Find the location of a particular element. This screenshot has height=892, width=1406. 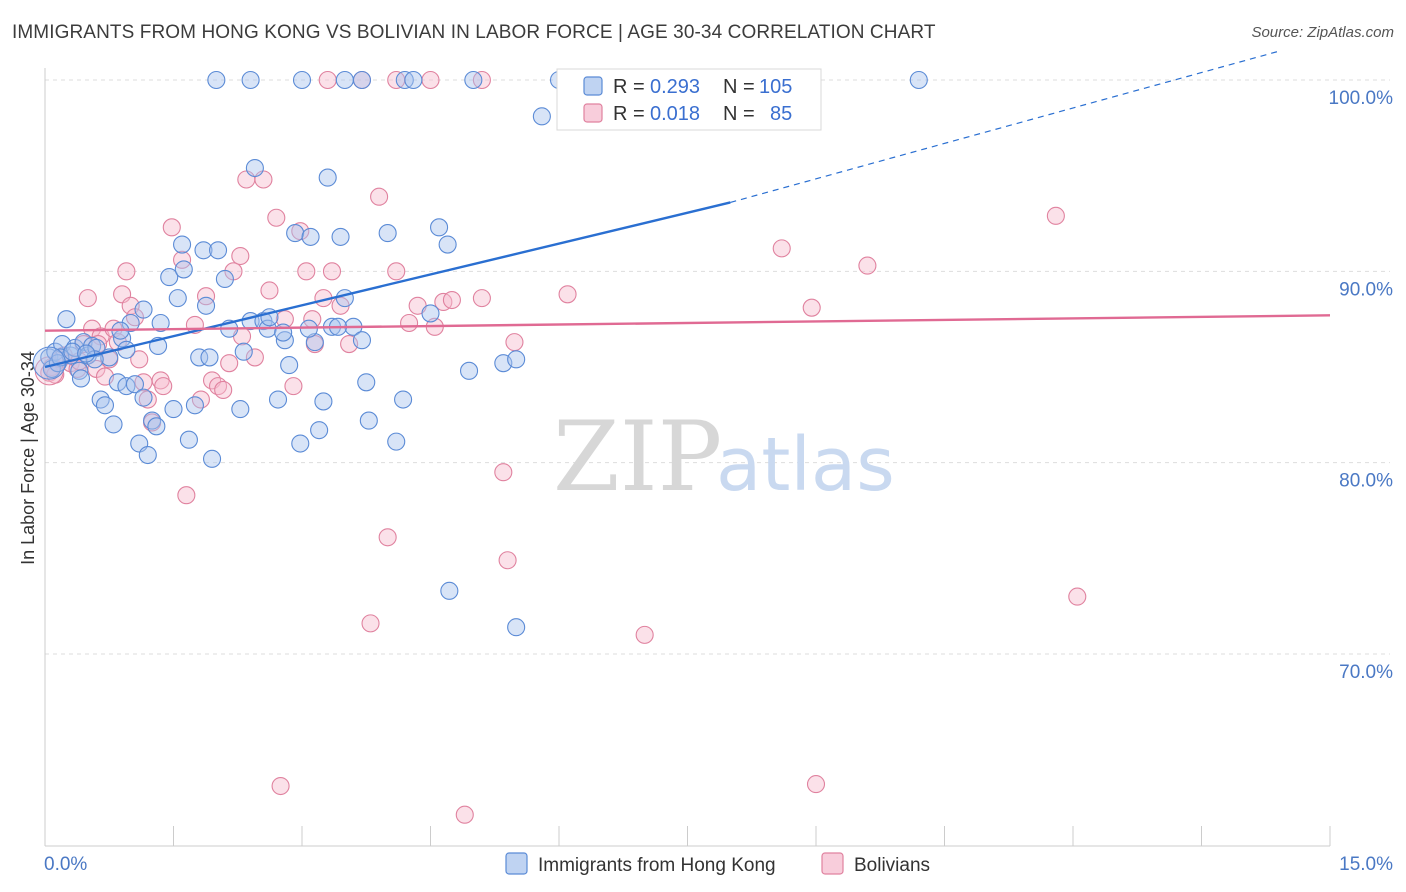

watermark-zip: ZIP is located at coordinates (637, 457).